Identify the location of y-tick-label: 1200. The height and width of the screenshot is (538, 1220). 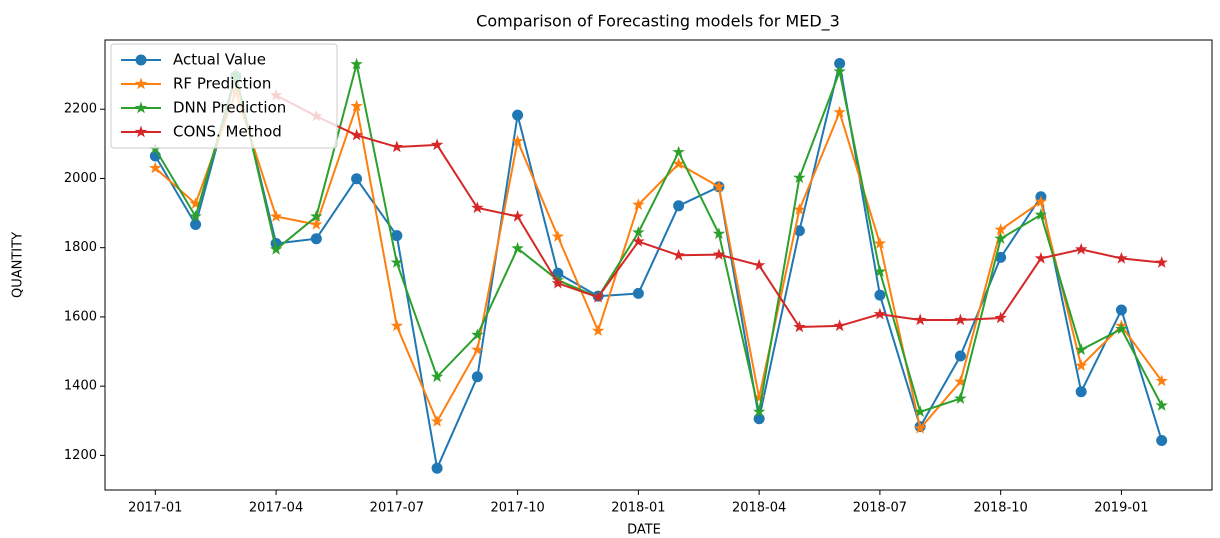
(80, 455).